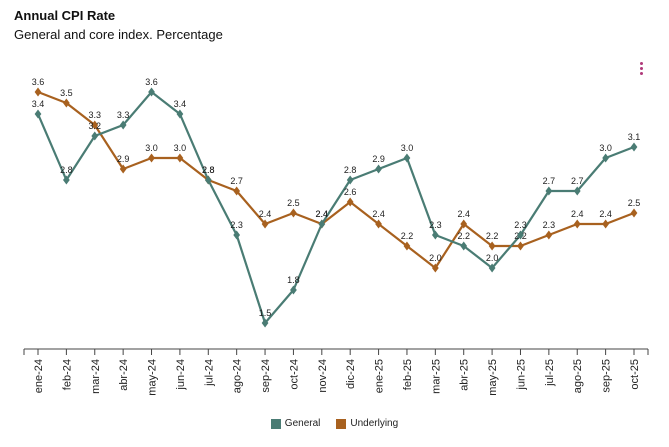  Describe the element at coordinates (635, 374) in the screenshot. I see `x-tick-label: oct-25` at that location.